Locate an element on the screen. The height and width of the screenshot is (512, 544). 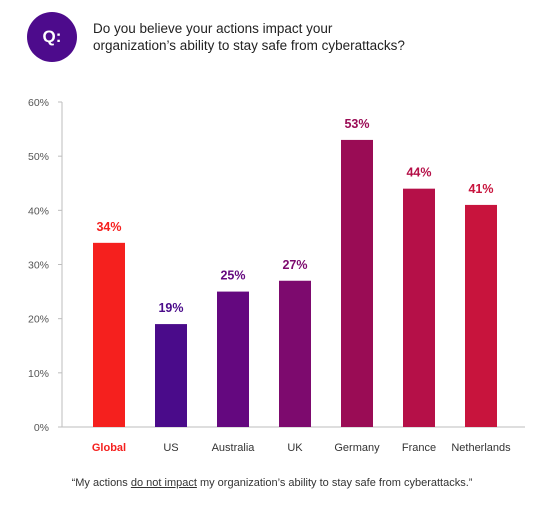
bar-us is located at coordinates (171, 375).